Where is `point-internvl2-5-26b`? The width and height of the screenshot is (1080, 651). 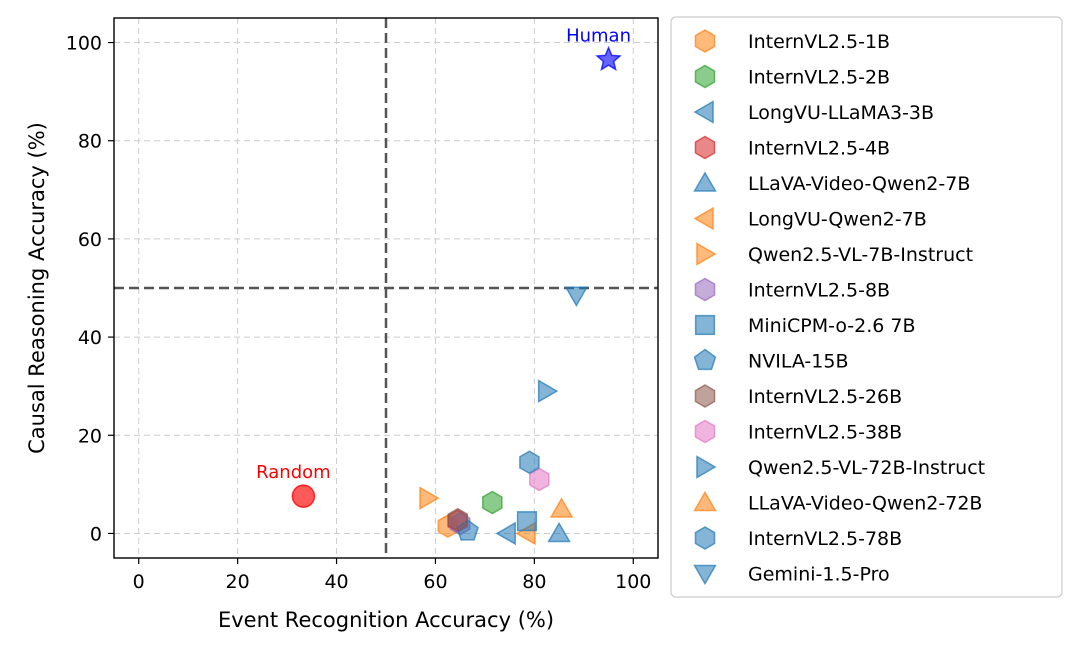 point-internvl2-5-26b is located at coordinates (457, 519).